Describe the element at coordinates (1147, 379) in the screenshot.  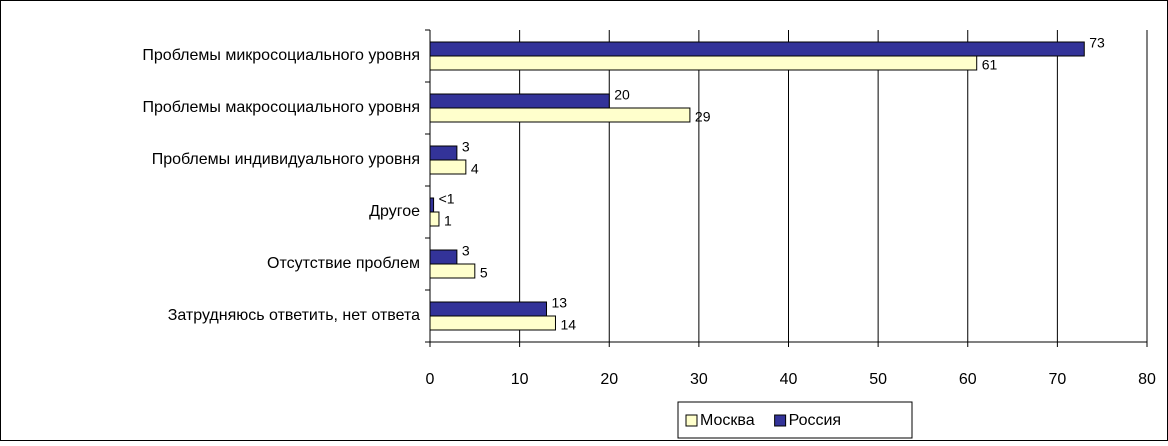
I see `x-tick-label: 80` at that location.